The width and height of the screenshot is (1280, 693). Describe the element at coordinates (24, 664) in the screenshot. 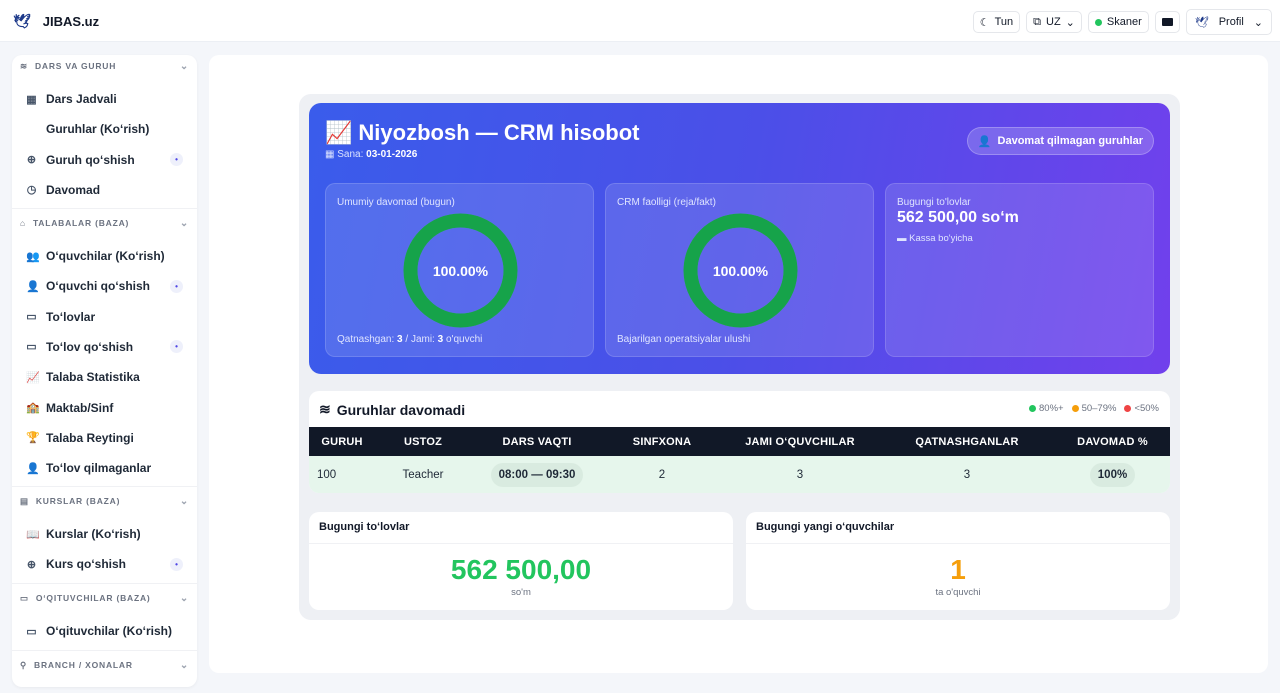

I see `section-icon: ⚲` at that location.